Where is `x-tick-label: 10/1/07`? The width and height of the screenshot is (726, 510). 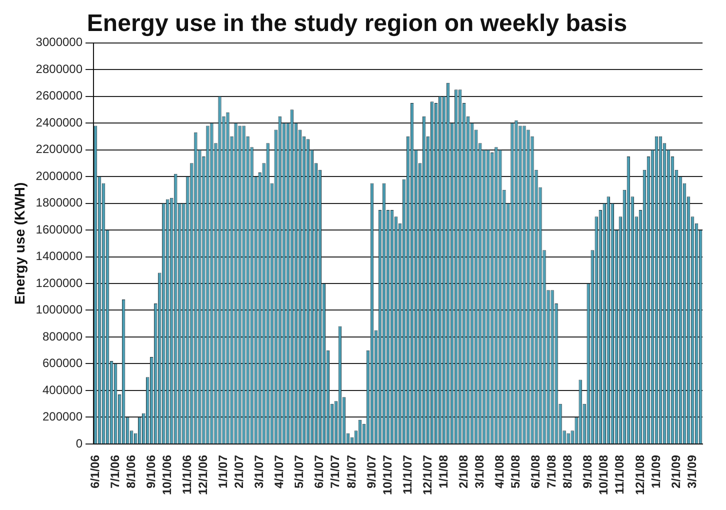 x-tick-label: 10/1/07 is located at coordinates (387, 475).